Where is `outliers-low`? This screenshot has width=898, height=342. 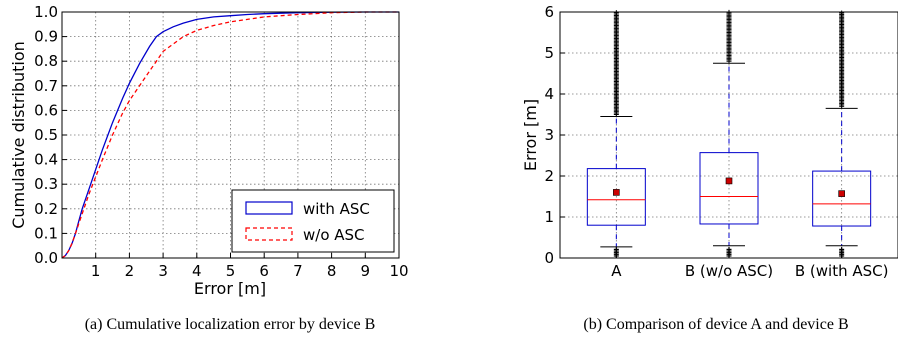 outliers-low is located at coordinates (842, 252).